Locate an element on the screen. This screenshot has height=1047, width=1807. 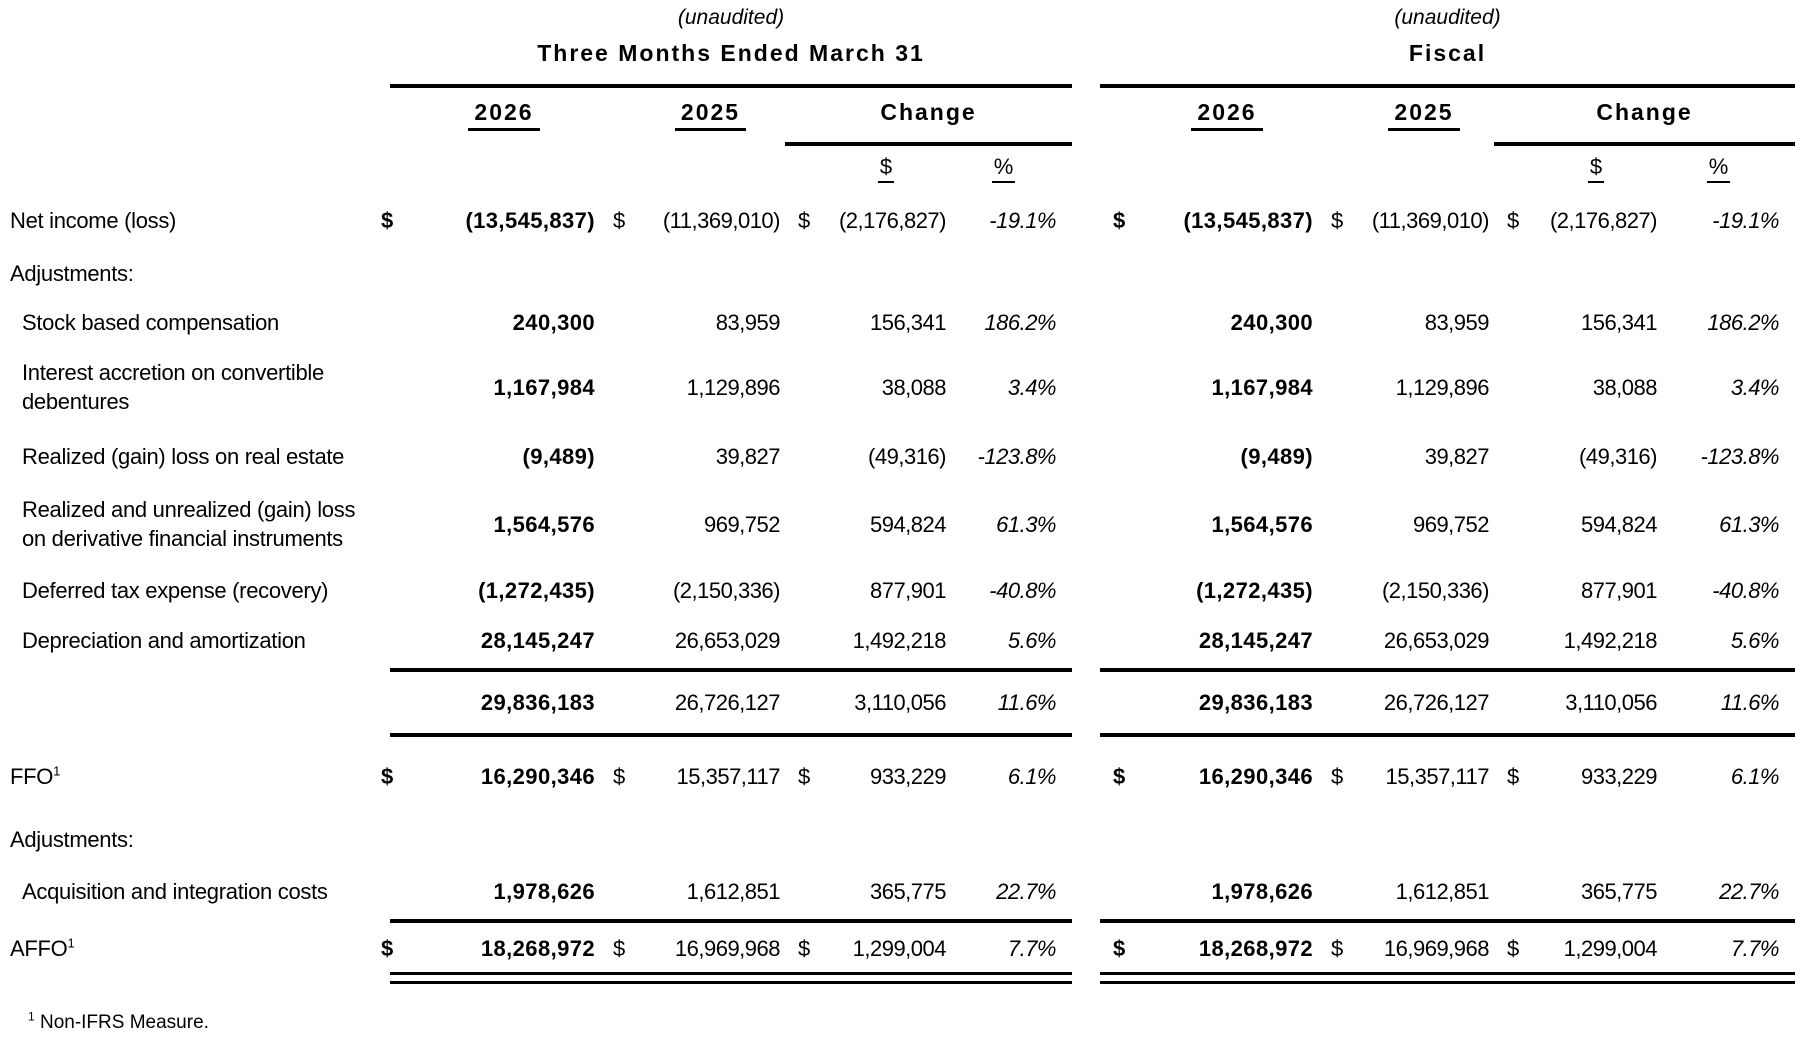
year-2025-underlined: 2025 is located at coordinates (710, 115).